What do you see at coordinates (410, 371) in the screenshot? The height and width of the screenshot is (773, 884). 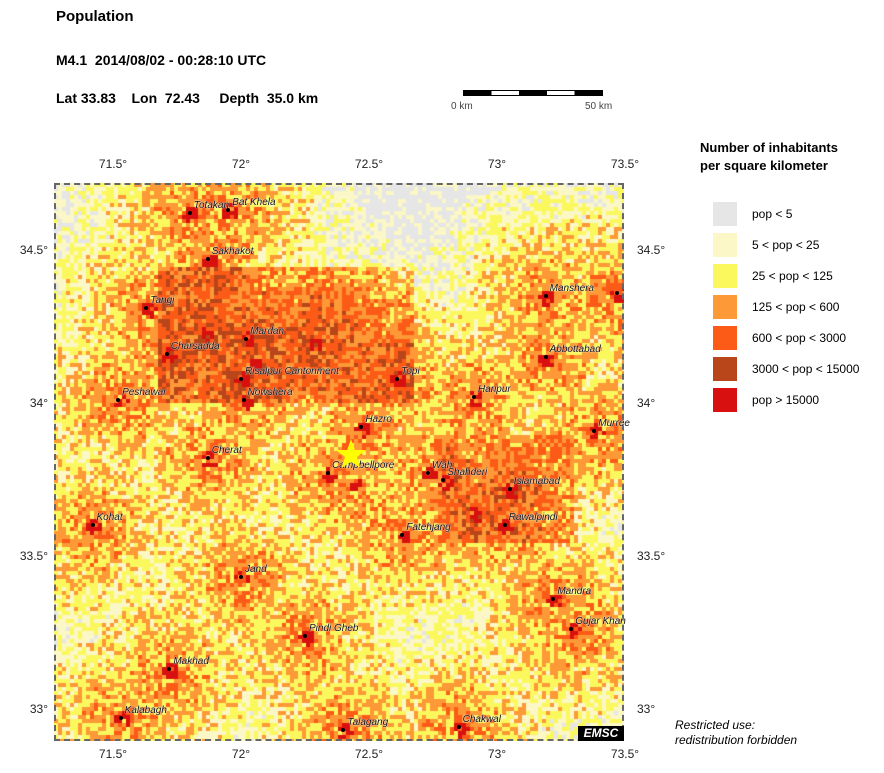 I see `city-label: Topi` at bounding box center [410, 371].